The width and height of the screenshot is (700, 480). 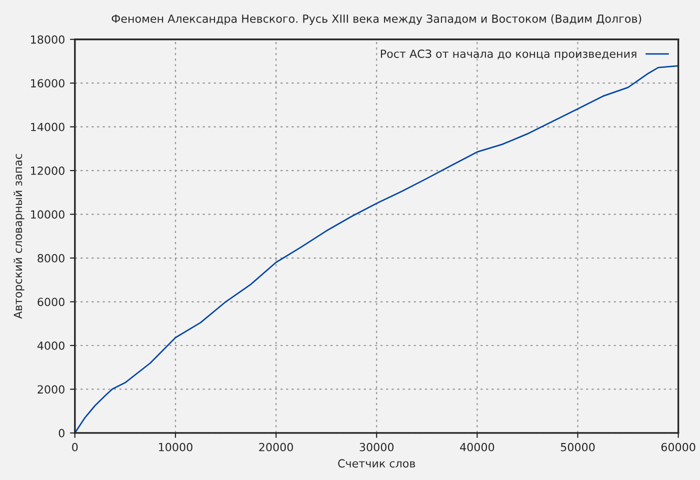 I want to click on y-tick-label: 2000, so click(x=51, y=389).